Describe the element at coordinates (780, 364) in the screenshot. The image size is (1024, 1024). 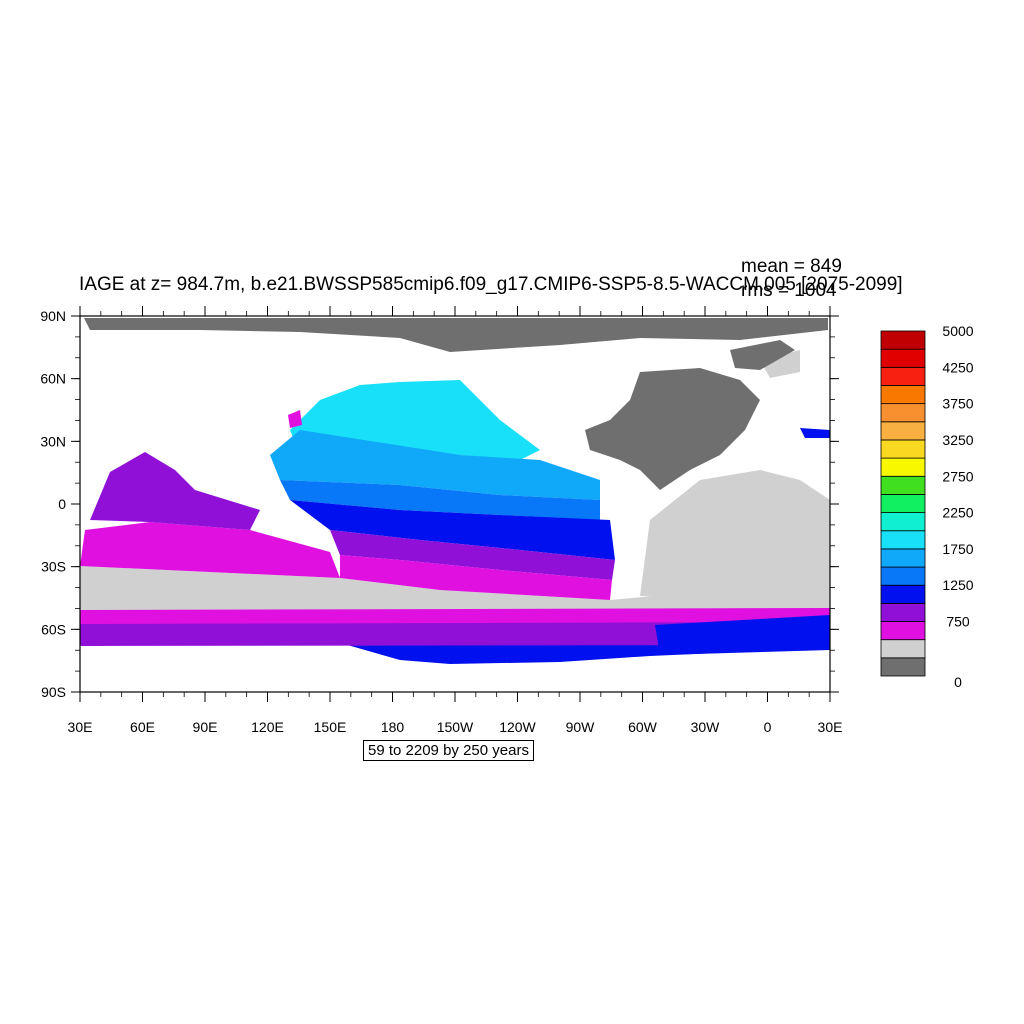
I see `ocean-gray-natl` at that location.